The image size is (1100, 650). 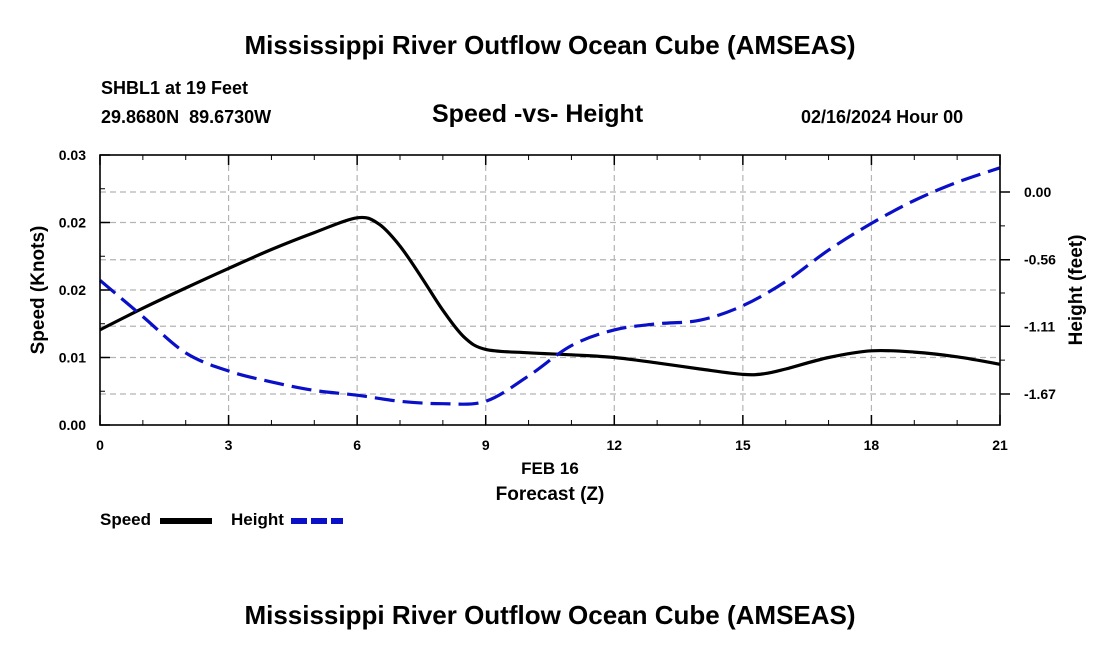 I want to click on x-tick-label: 18, so click(x=872, y=445).